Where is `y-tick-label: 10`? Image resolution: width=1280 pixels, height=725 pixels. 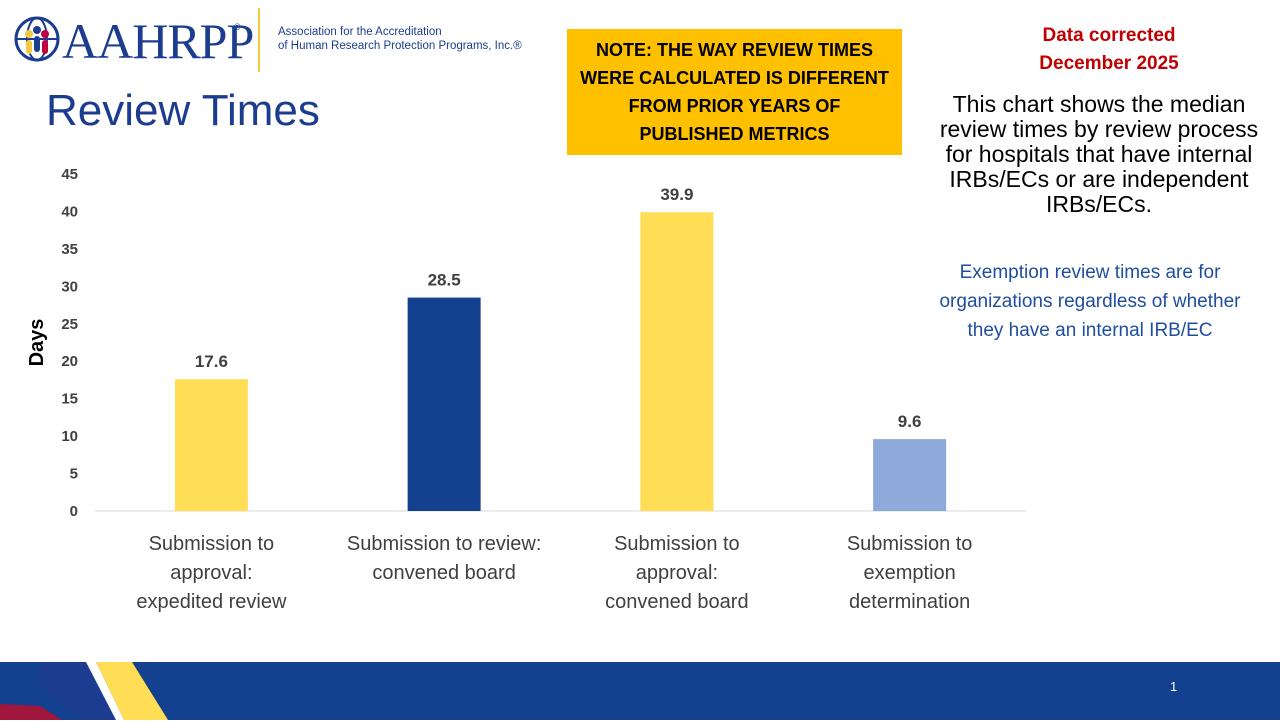
y-tick-label: 10 is located at coordinates (69, 436).